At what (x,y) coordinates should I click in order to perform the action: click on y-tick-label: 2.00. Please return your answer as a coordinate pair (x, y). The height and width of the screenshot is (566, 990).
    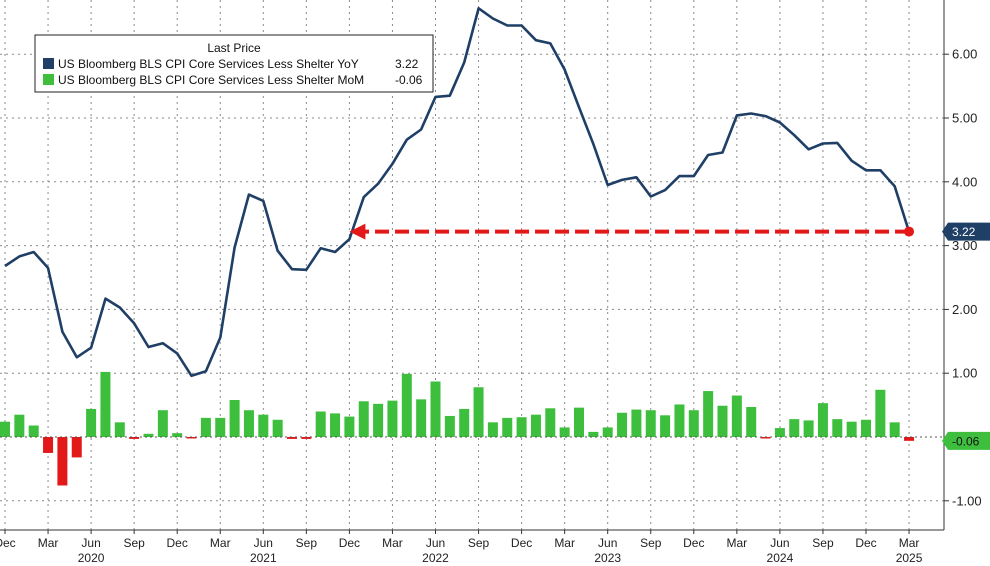
    Looking at the image, I should click on (964, 309).